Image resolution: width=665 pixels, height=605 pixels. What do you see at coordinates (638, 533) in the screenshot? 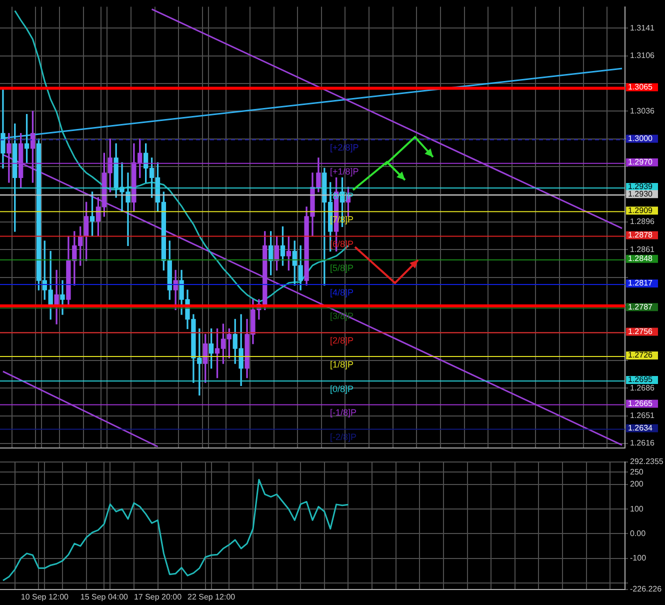
I see `y-tick-label: 0.00` at bounding box center [638, 533].